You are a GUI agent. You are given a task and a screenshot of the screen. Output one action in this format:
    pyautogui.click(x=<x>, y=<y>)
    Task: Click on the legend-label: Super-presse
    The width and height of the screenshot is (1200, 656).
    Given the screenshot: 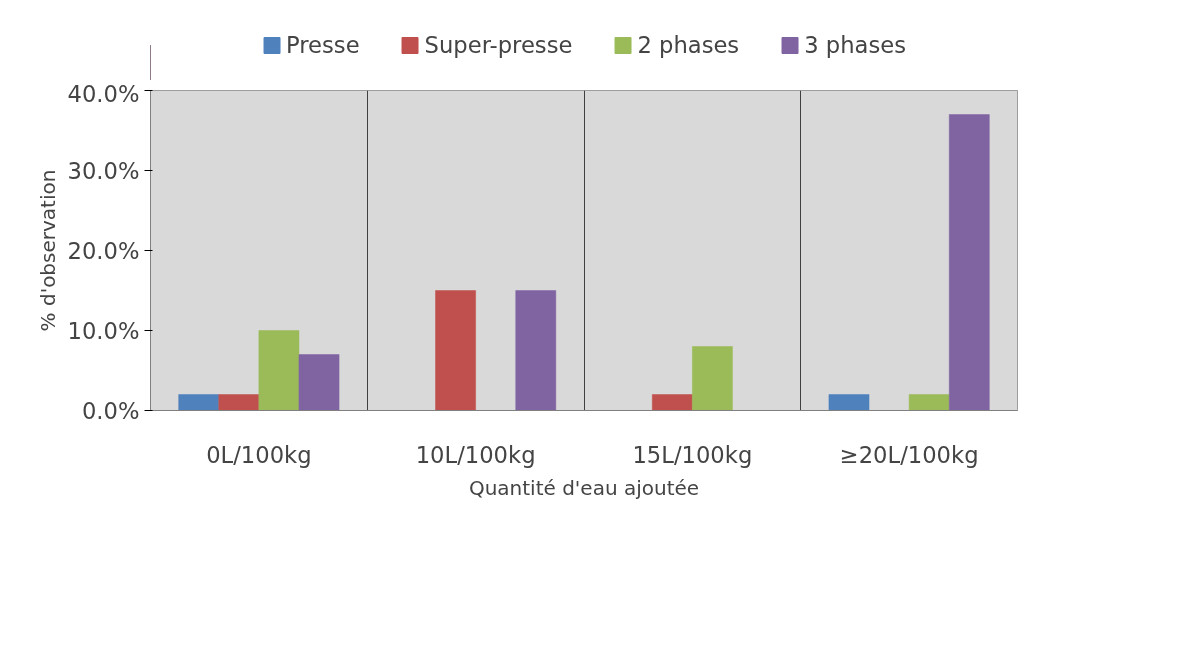 What is the action you would take?
    pyautogui.click(x=498, y=45)
    